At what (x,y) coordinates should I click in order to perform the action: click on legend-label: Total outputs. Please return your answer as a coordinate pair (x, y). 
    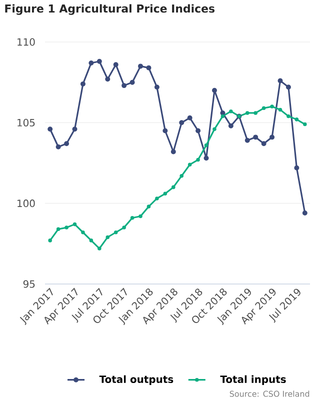
    Looking at the image, I should click on (136, 380).